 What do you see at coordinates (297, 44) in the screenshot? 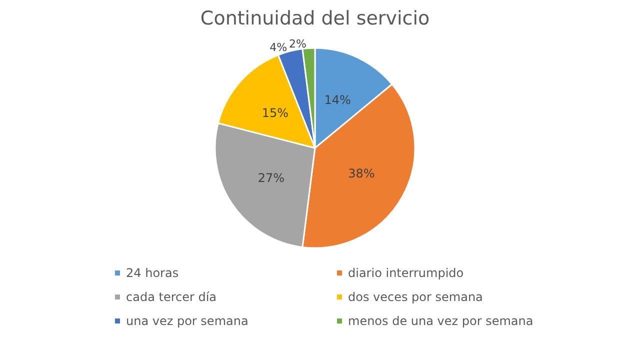
I see `data-label: 2%` at bounding box center [297, 44].